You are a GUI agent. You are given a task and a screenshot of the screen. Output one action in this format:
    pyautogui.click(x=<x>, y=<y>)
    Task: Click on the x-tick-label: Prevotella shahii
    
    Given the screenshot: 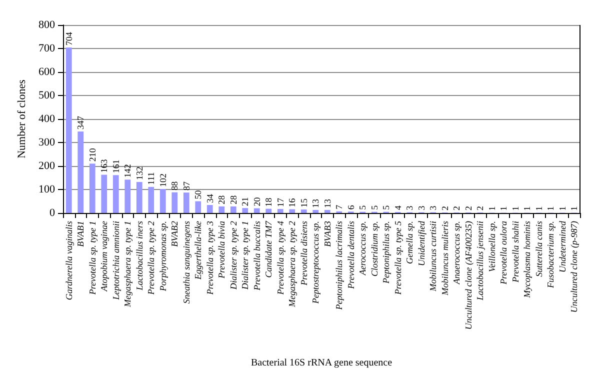 What is the action you would take?
    pyautogui.click(x=515, y=252)
    